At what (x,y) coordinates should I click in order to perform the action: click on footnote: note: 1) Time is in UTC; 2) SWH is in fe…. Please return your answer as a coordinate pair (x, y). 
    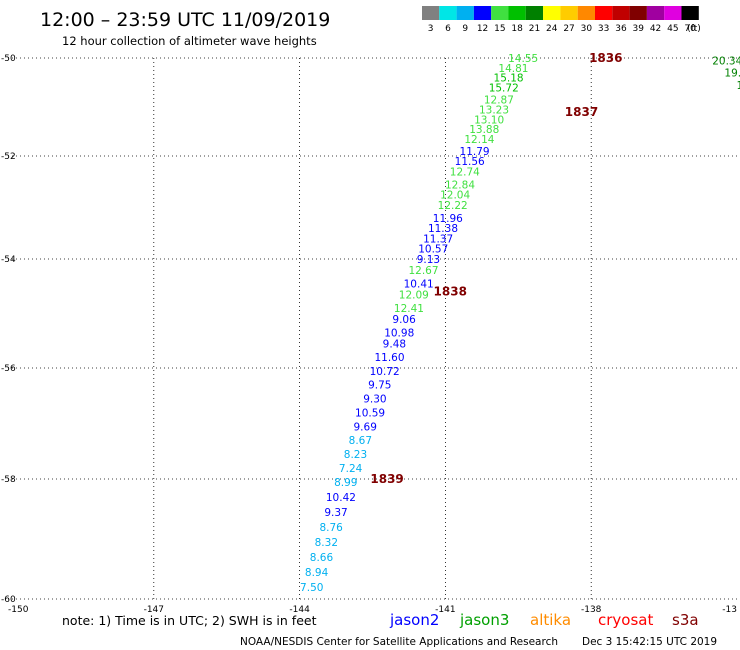
    Looking at the image, I should click on (189, 620).